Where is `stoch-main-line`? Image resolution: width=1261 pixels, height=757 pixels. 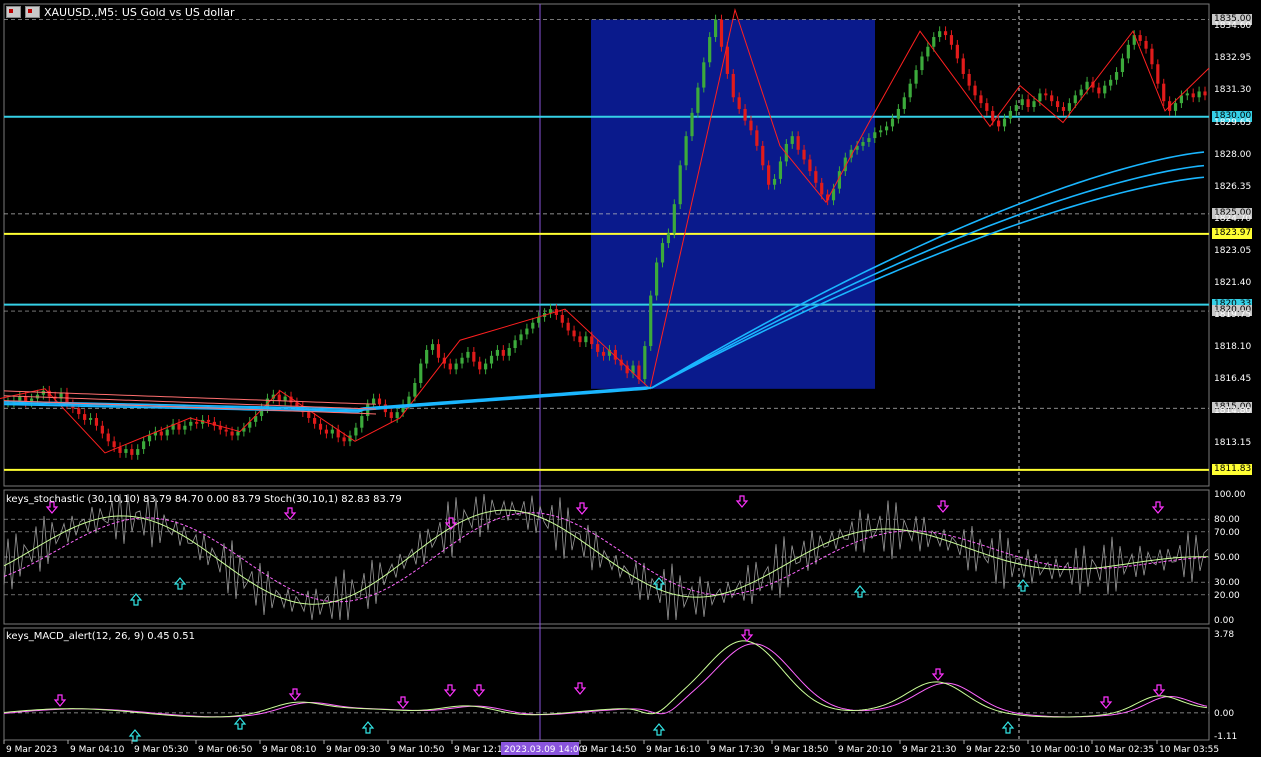
stoch-main-line is located at coordinates (606, 557).